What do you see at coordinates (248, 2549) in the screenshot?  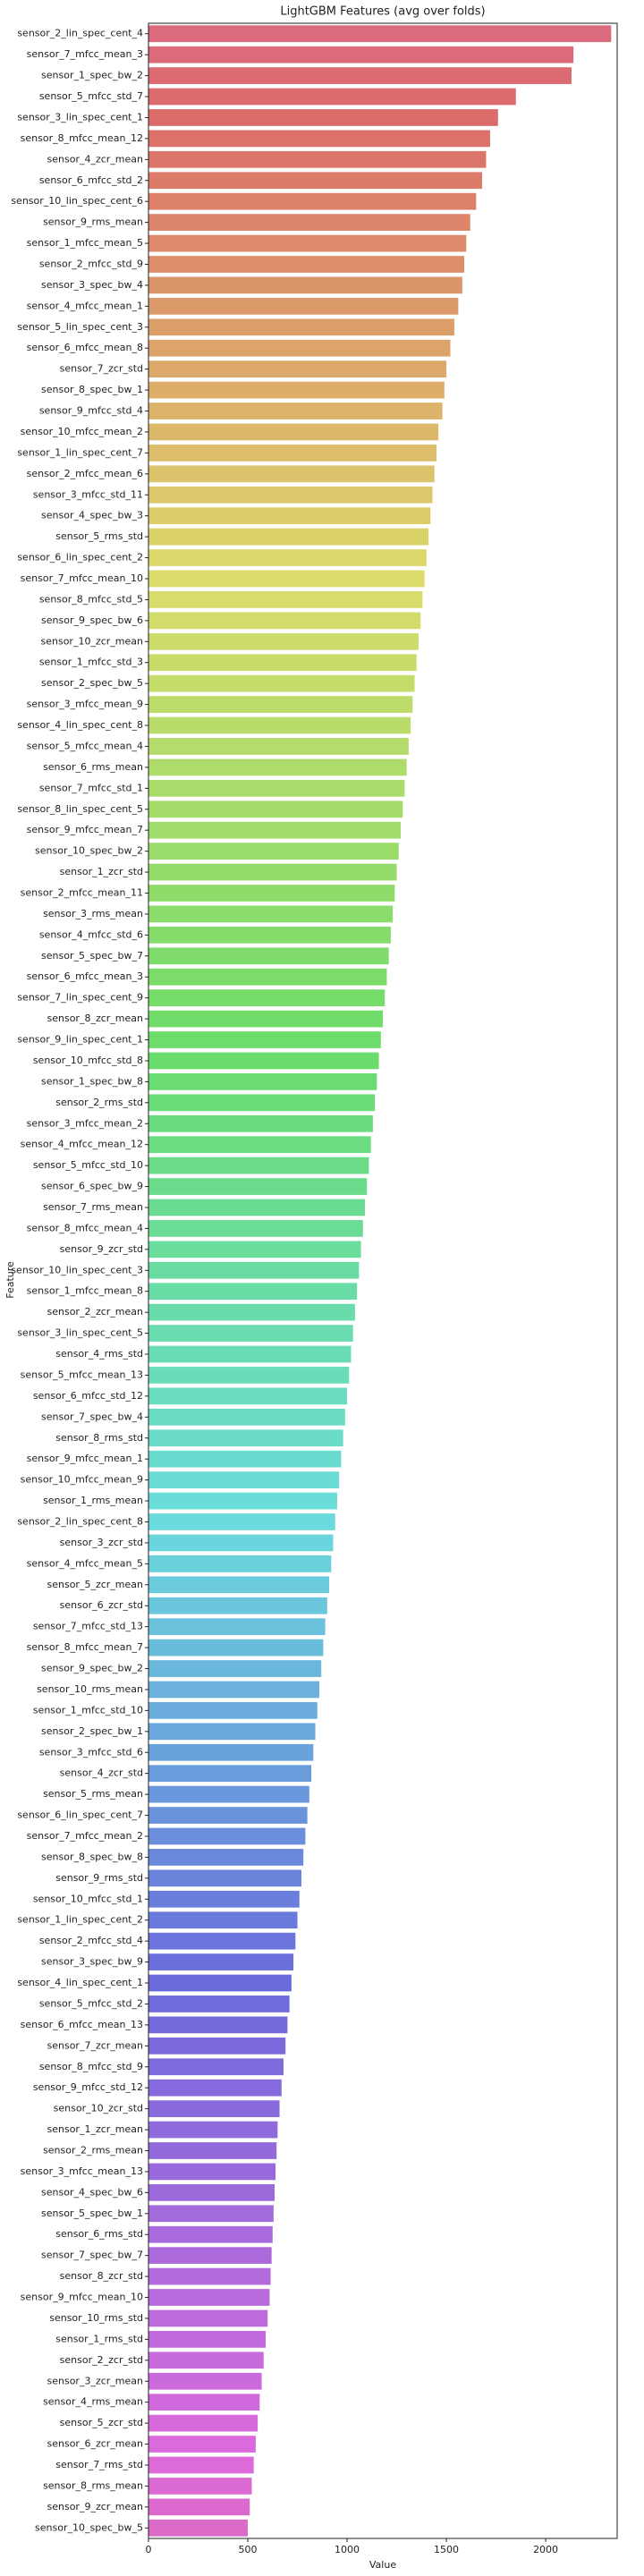 I see `x-tick-label: 500` at bounding box center [248, 2549].